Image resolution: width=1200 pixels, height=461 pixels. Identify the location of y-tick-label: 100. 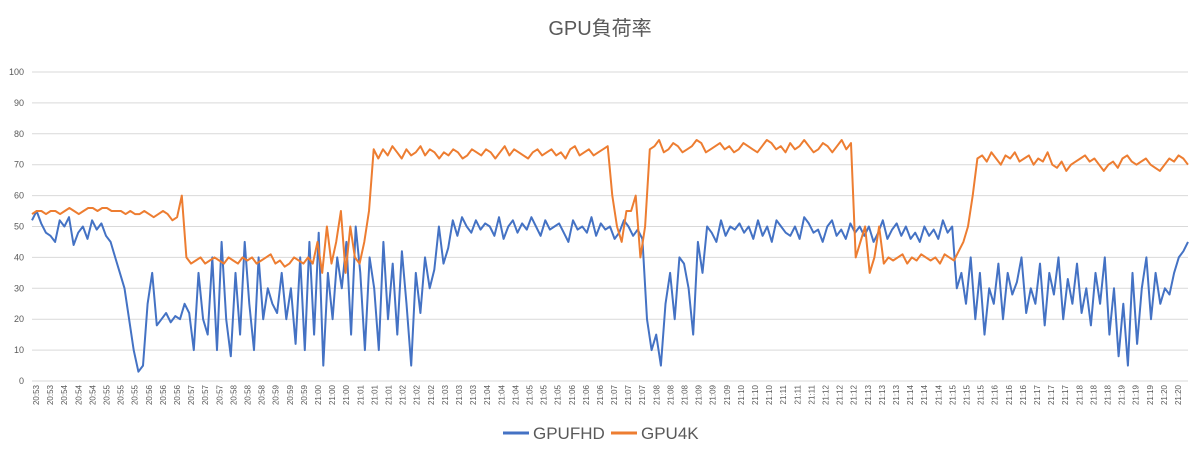
(16, 72).